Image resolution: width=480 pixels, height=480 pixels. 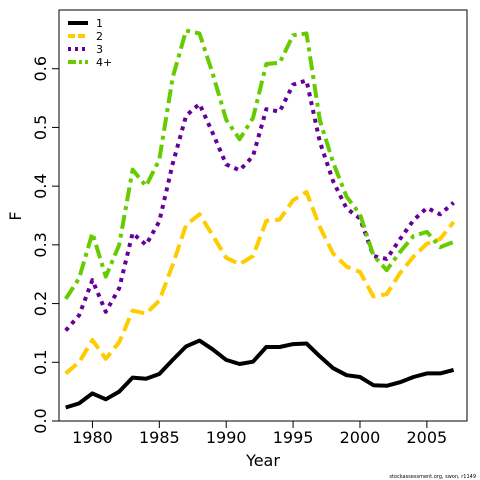 I want to click on x-axis-title: Year, so click(x=262, y=460).